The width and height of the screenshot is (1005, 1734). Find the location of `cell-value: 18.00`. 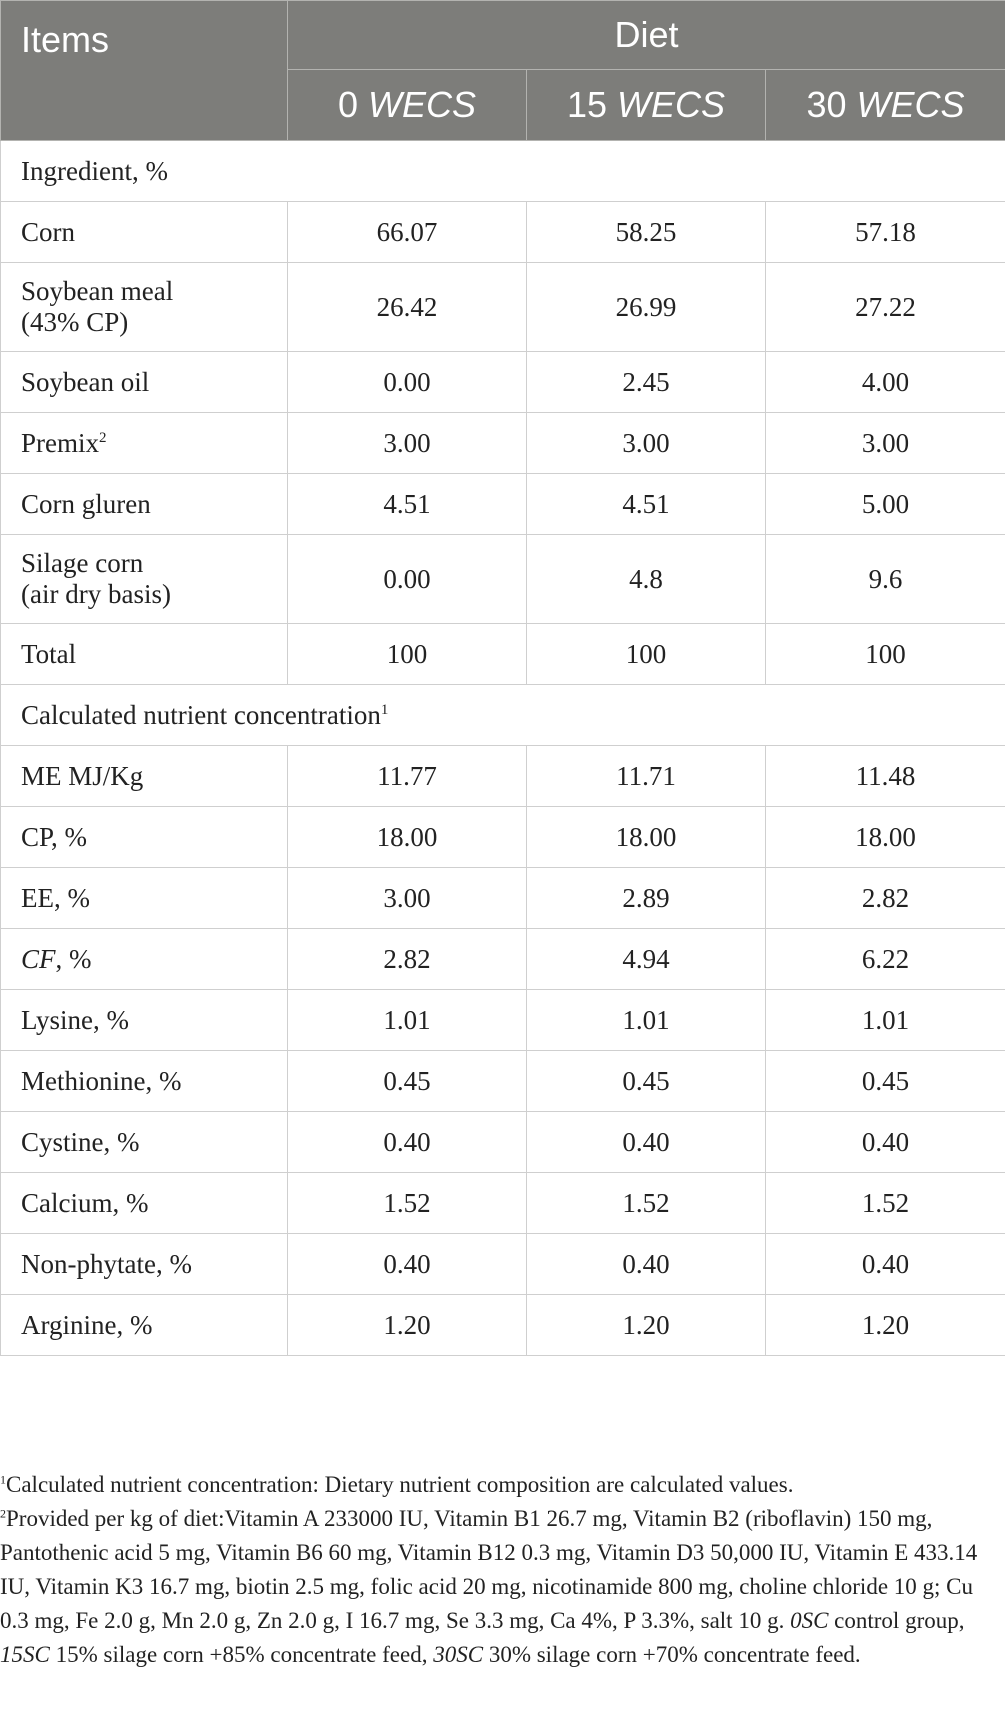

cell-value: 18.00 is located at coordinates (884, 837).